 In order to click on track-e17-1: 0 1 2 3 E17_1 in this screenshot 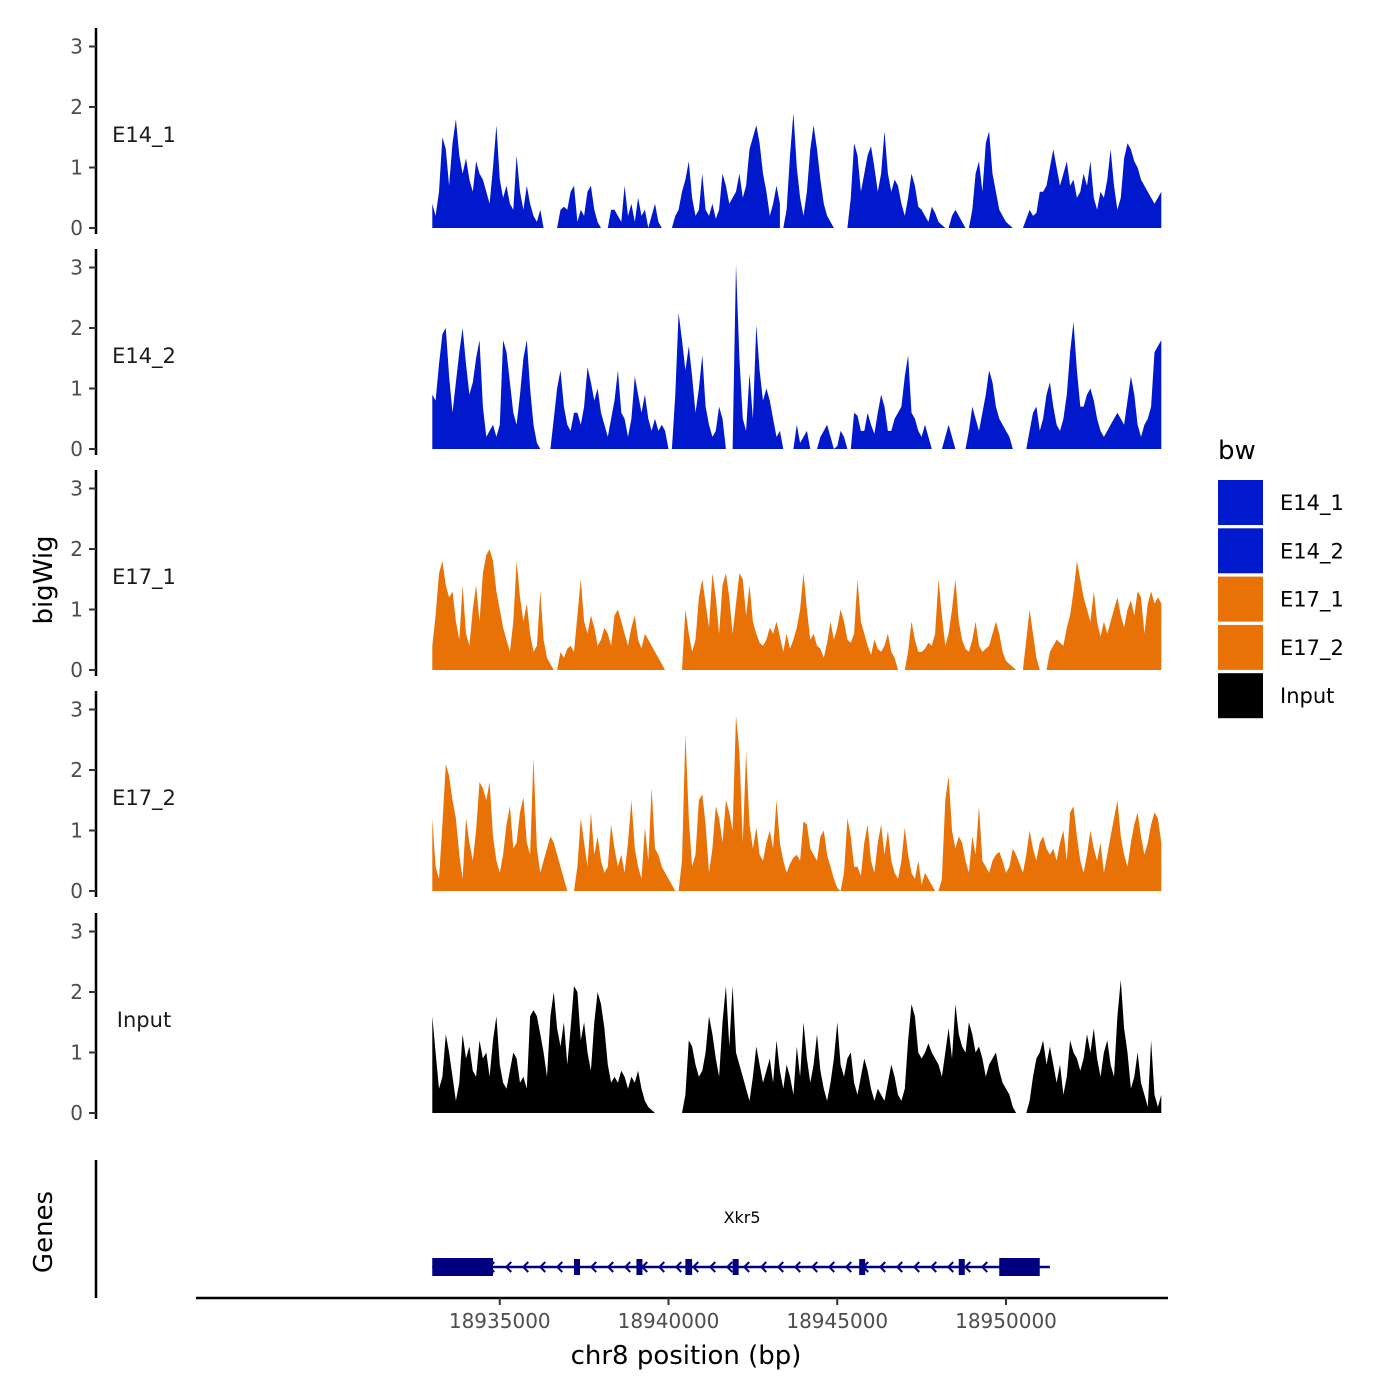, I will do `click(616, 576)`.